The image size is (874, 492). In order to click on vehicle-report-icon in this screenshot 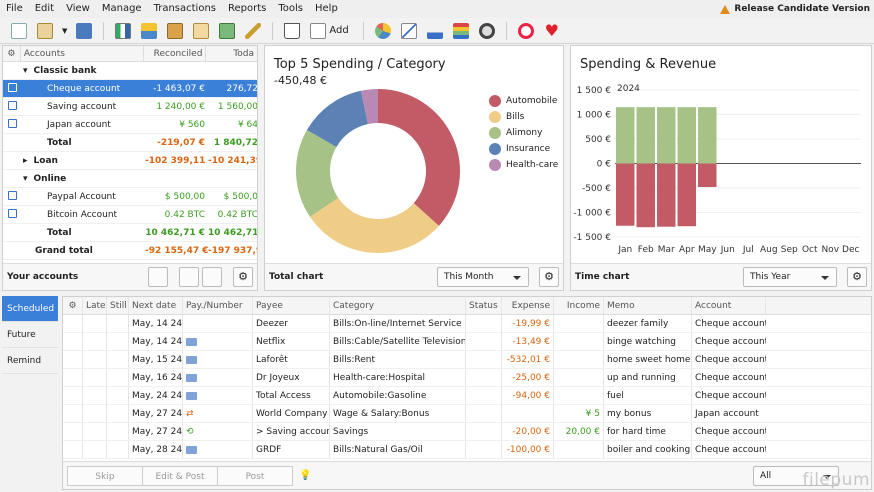, I will do `click(486, 30)`.